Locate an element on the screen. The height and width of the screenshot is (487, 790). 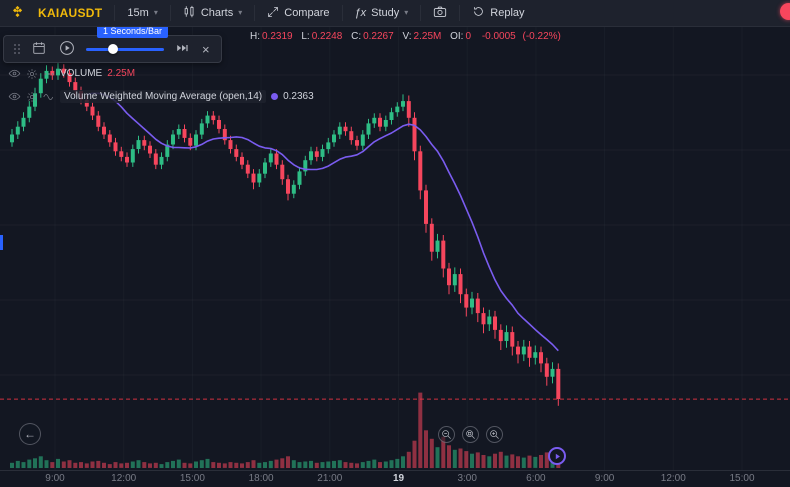
sidebar-indicator-strip is located at coordinates (1, 242).